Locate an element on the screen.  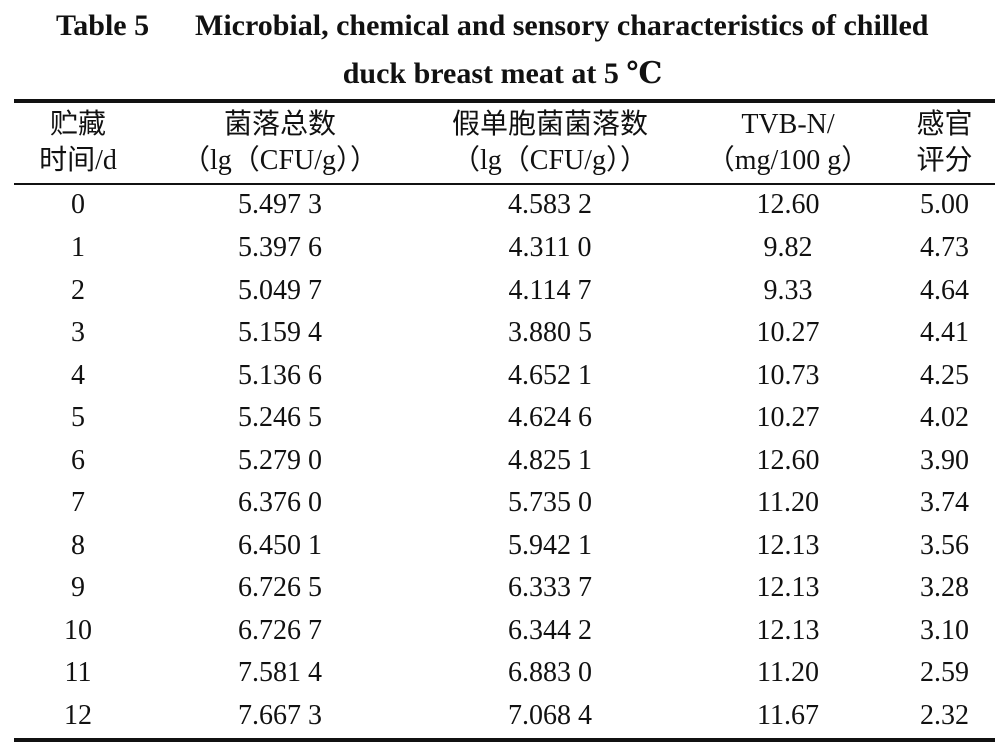
header-pseudomonas-count: 假单胞菌菌落数 （lg（CFU/g）） is located at coordinates (550, 143).